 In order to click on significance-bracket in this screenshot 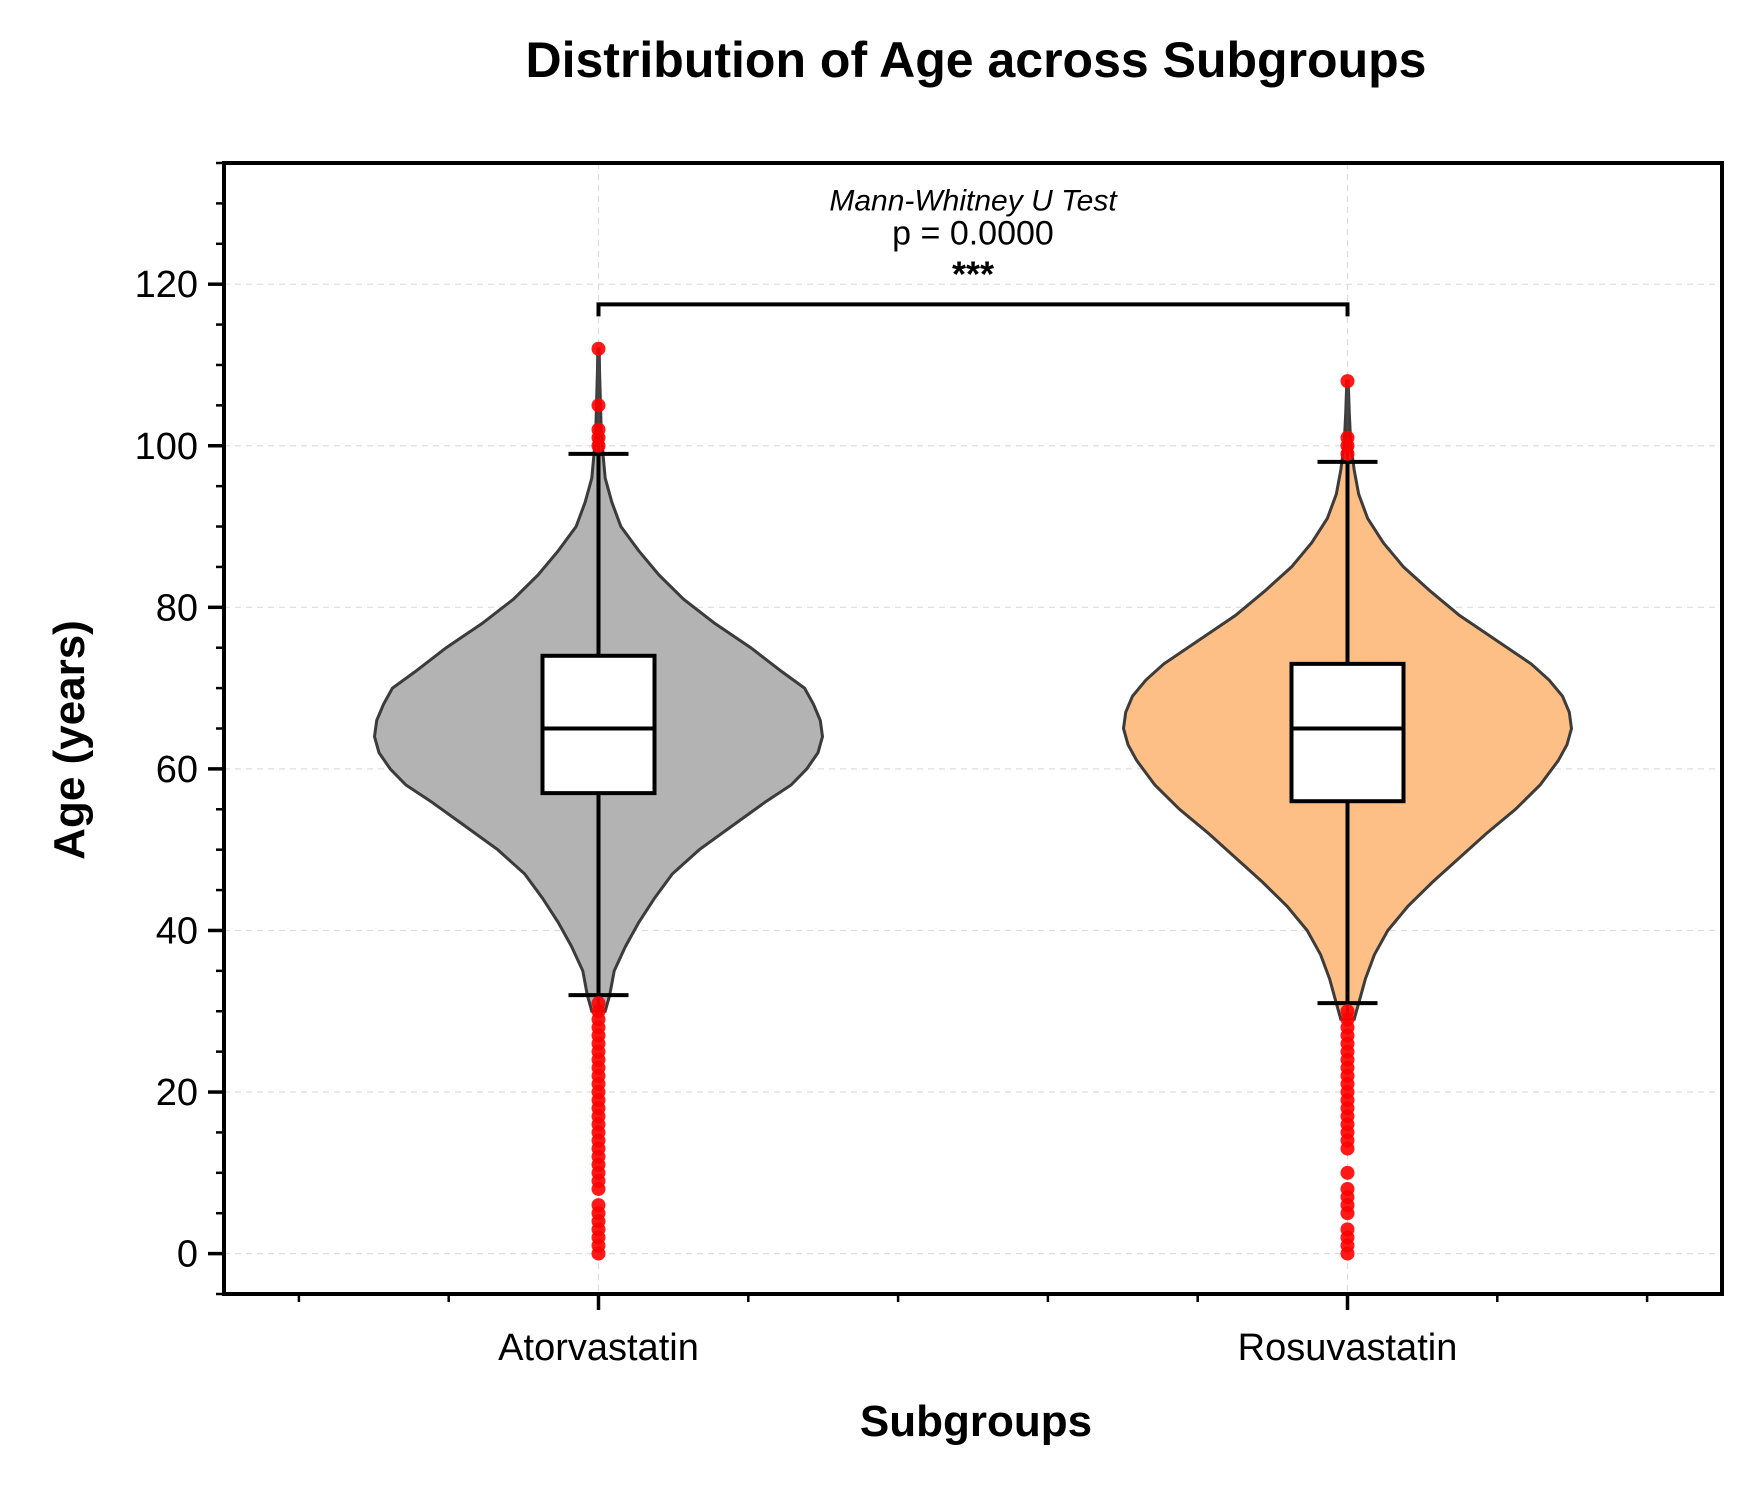, I will do `click(973, 309)`.